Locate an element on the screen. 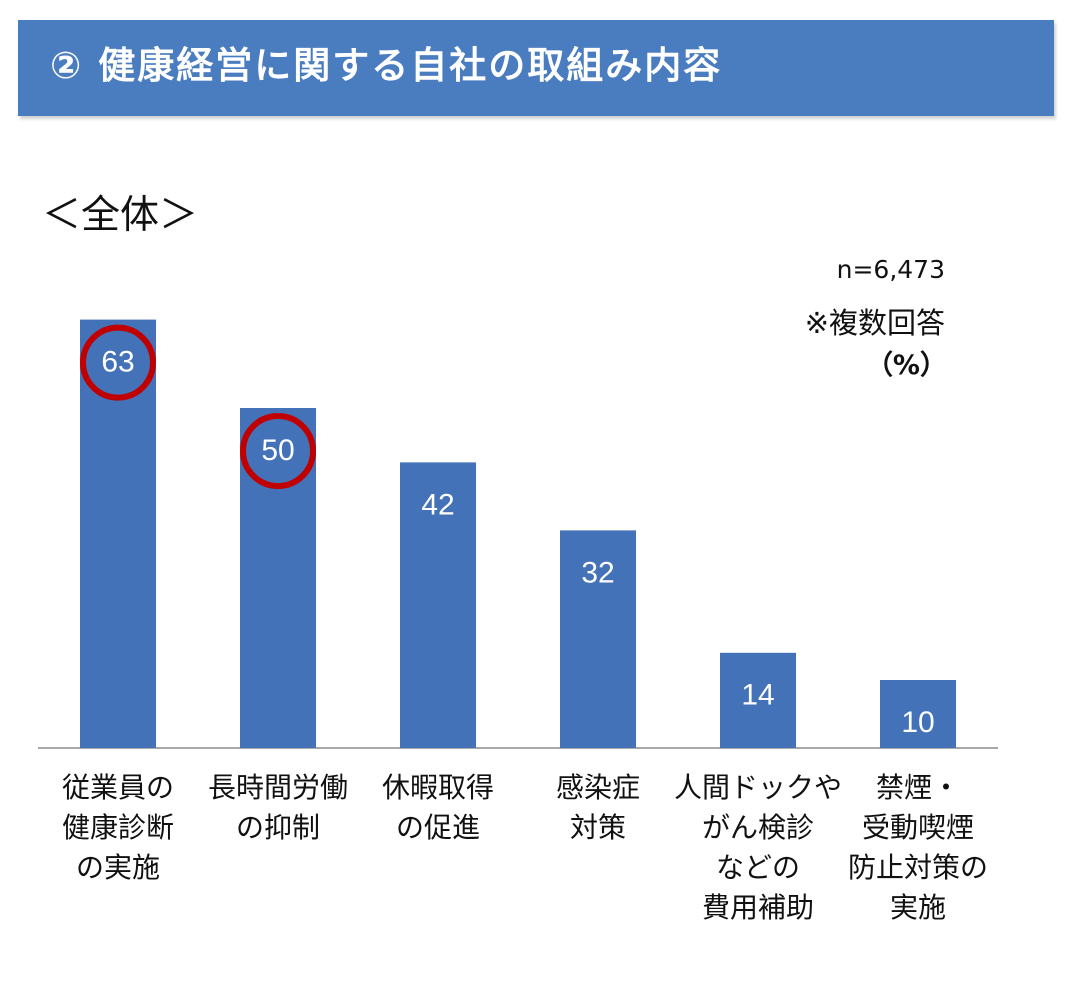  bar-value-label: 10 is located at coordinates (917, 722).